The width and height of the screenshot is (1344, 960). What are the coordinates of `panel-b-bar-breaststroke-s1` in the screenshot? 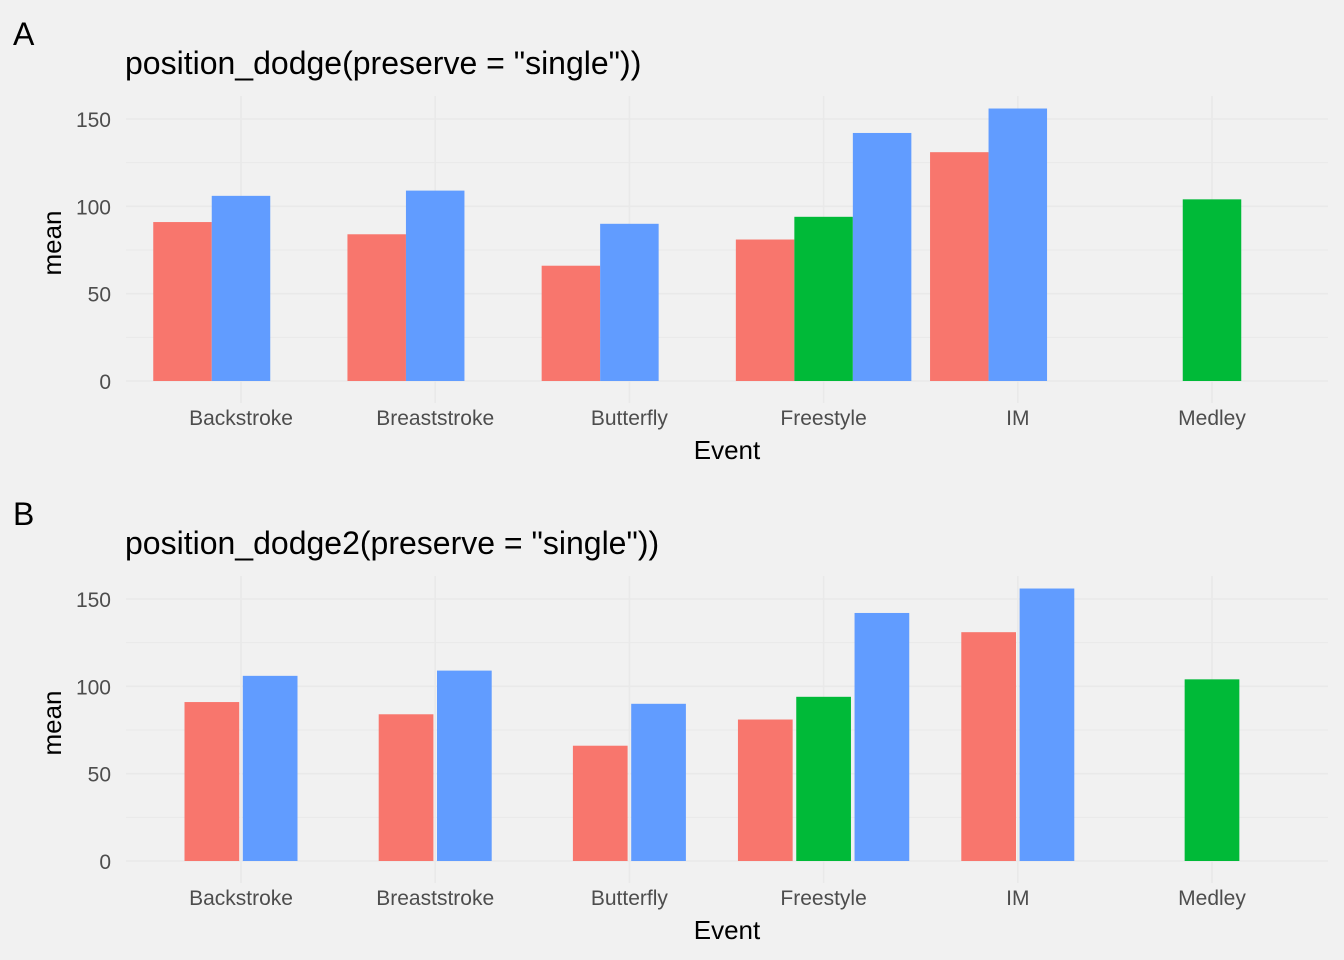 It's located at (406, 787).